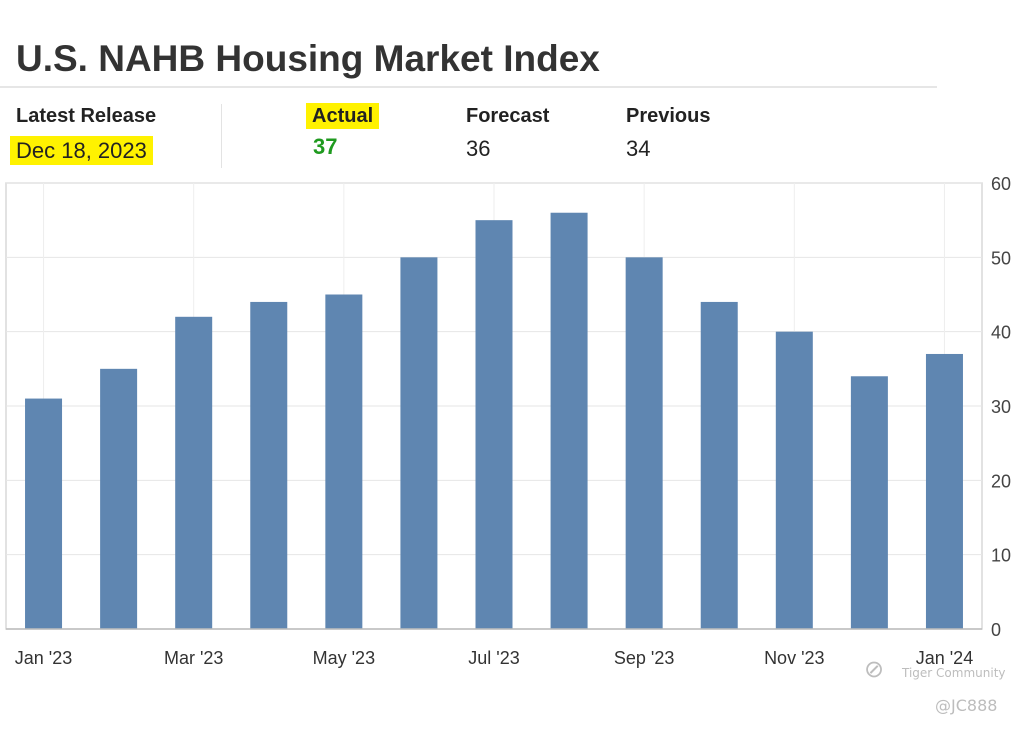 The height and width of the screenshot is (729, 1027). What do you see at coordinates (1001, 258) in the screenshot?
I see `y-tick-label: 50` at bounding box center [1001, 258].